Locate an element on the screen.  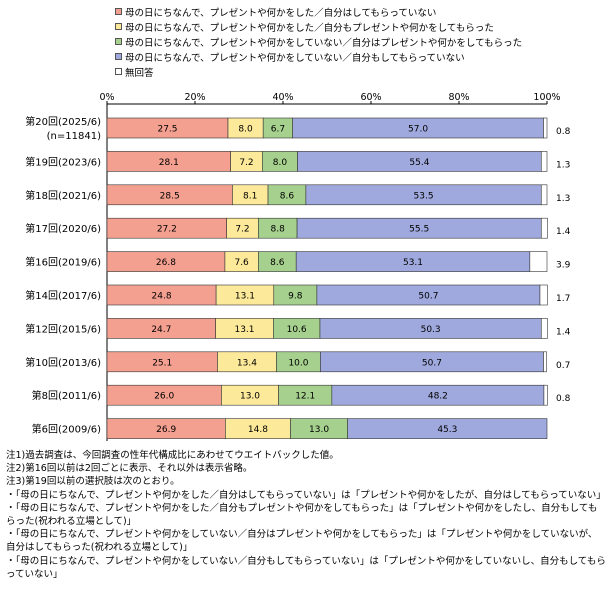
x-tick-label: 0% is located at coordinates (106, 97).